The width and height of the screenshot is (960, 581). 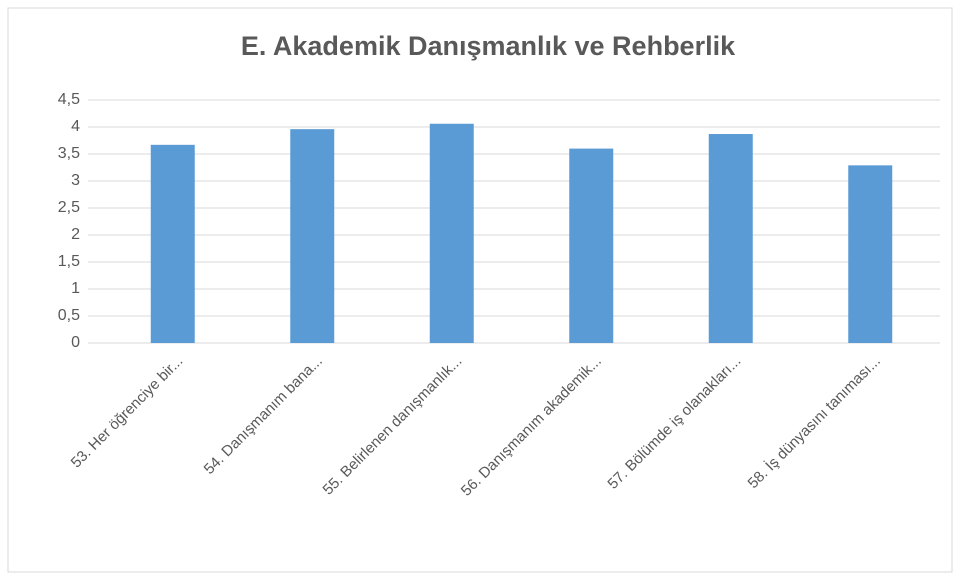 I want to click on y-tick-label: 1, so click(x=75, y=288).